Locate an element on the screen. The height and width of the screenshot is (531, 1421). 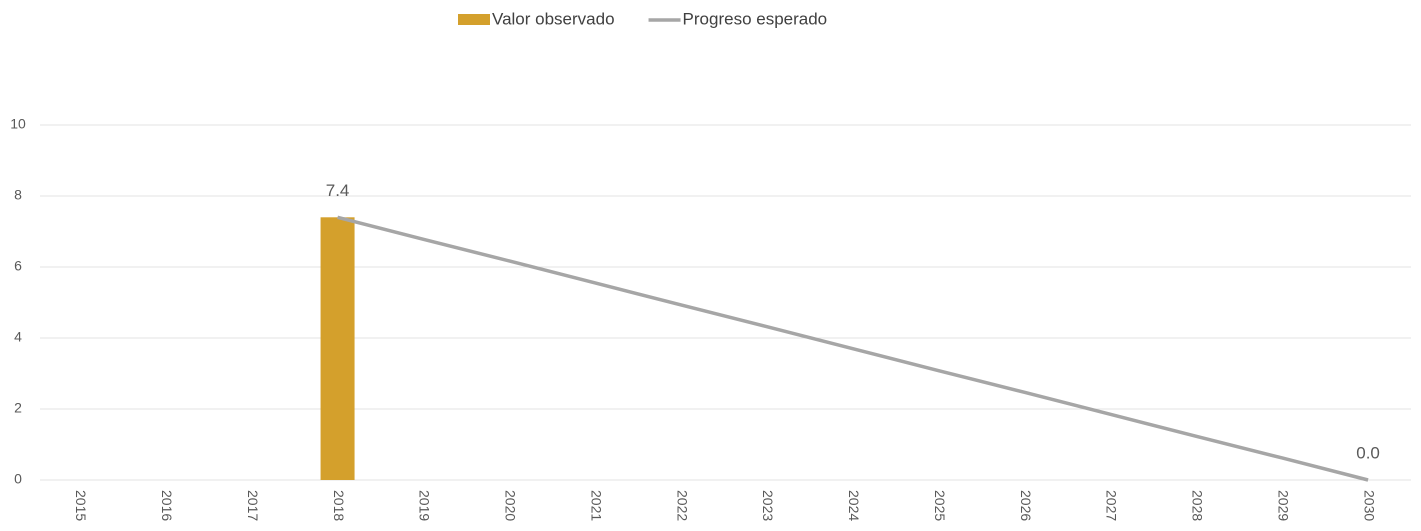
y-tick-label: 6 is located at coordinates (18, 266).